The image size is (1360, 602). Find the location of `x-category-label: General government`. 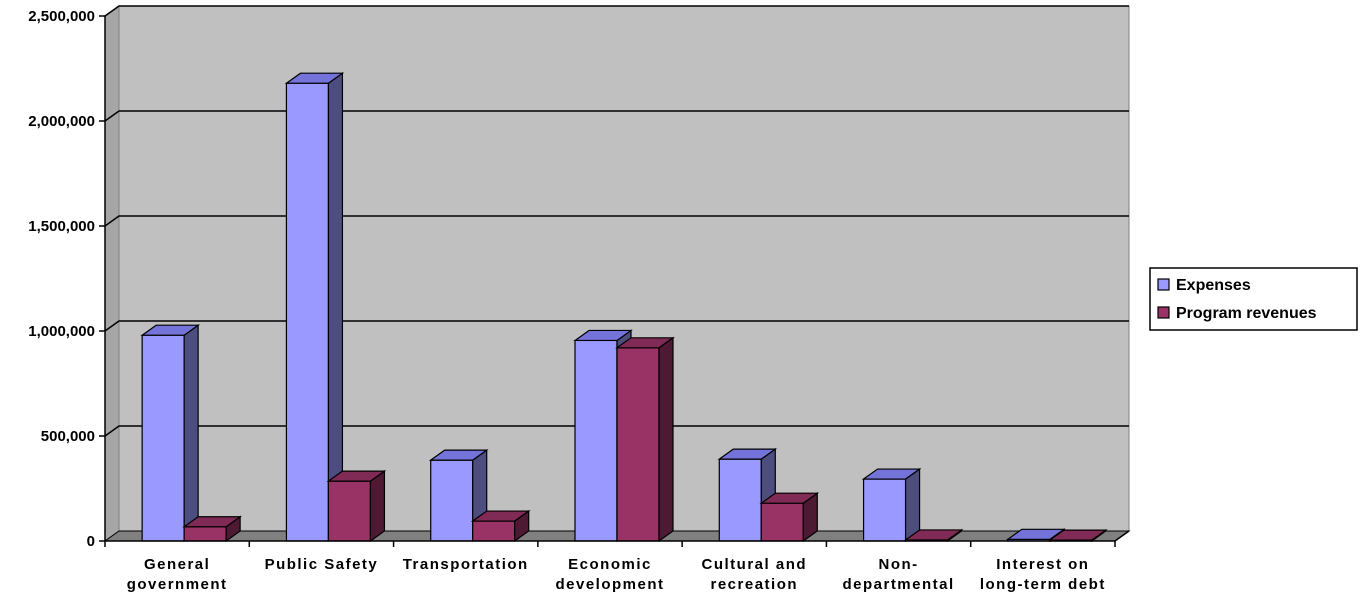

x-category-label: General government is located at coordinates (177, 574).